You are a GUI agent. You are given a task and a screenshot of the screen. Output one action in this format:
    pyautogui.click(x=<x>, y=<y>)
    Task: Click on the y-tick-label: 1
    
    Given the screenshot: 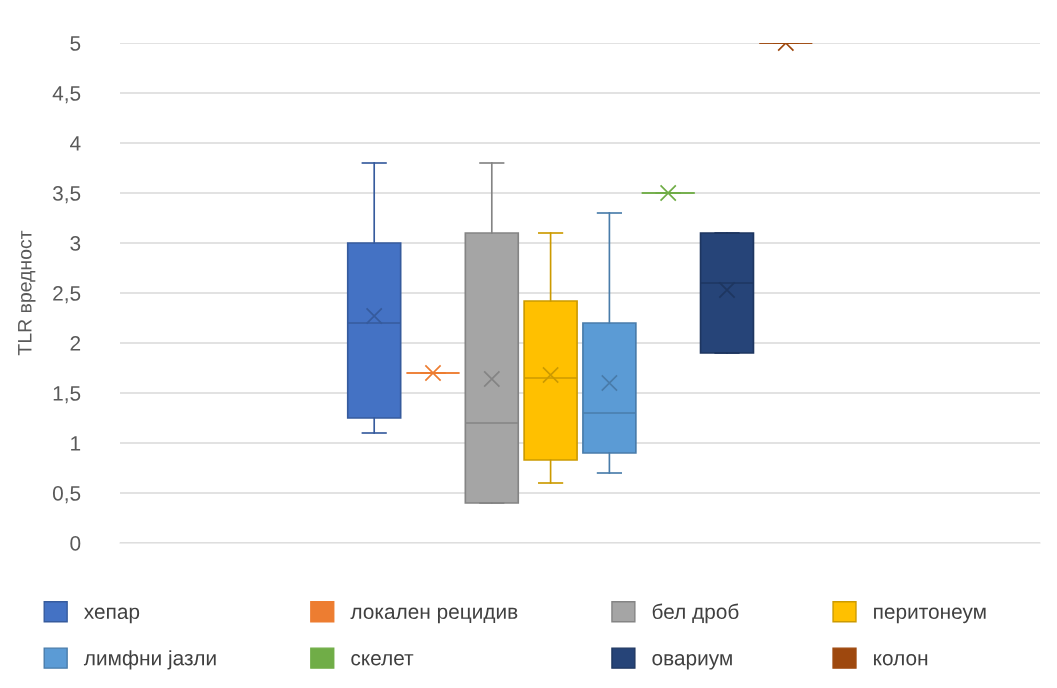 What is the action you would take?
    pyautogui.click(x=76, y=443)
    